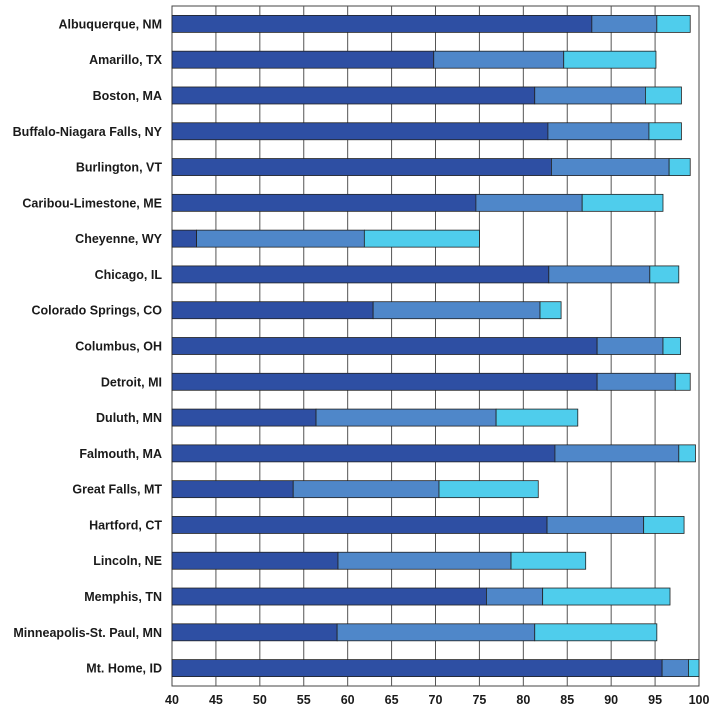 The image size is (714, 711). What do you see at coordinates (479, 700) in the screenshot?
I see `x-tick-label: 75` at bounding box center [479, 700].